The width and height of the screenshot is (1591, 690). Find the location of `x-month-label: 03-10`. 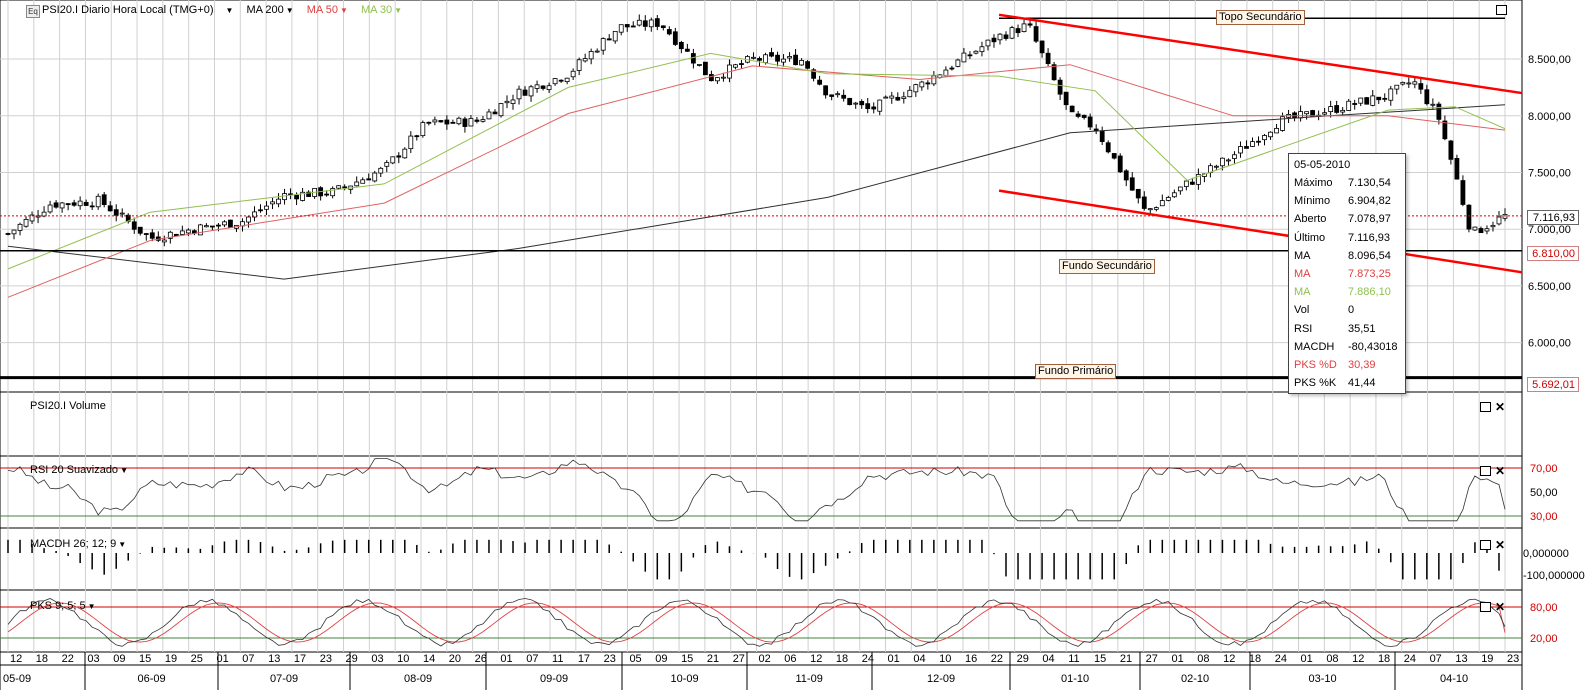

x-month-label: 03-10 is located at coordinates (1323, 679).